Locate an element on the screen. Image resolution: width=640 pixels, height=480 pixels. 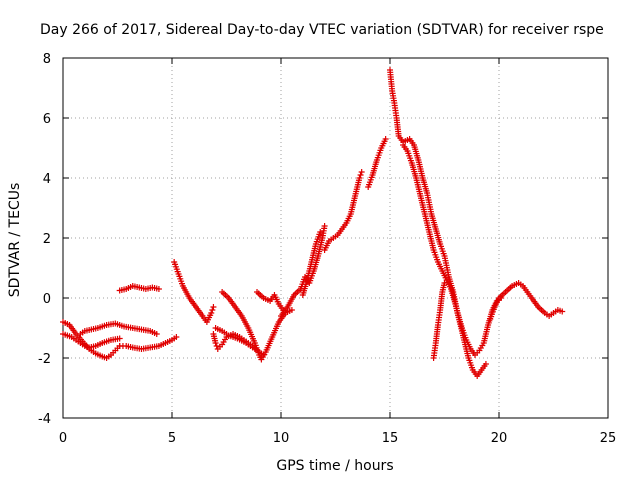
x-tick-label: 15 is located at coordinates (390, 438).